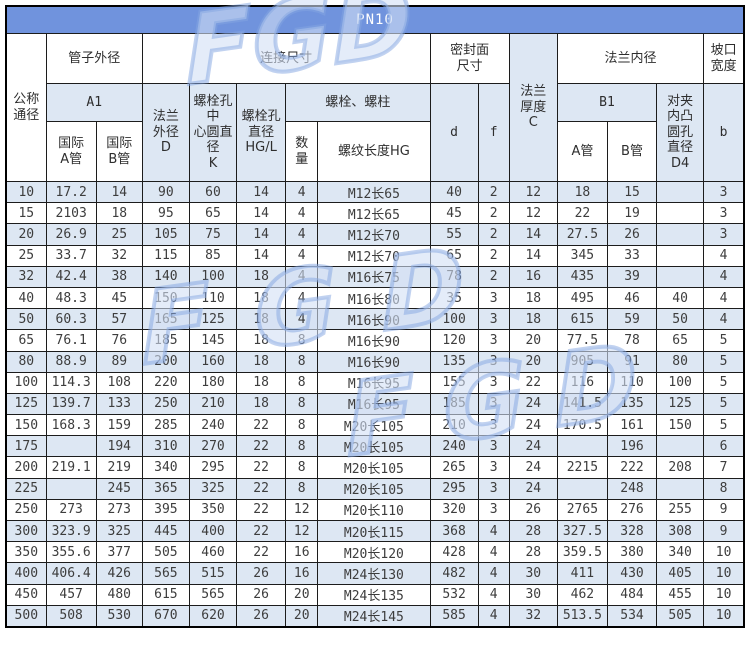 Image resolution: width=750 pixels, height=652 pixels. What do you see at coordinates (680, 340) in the screenshot?
I see `cell: 65` at bounding box center [680, 340].